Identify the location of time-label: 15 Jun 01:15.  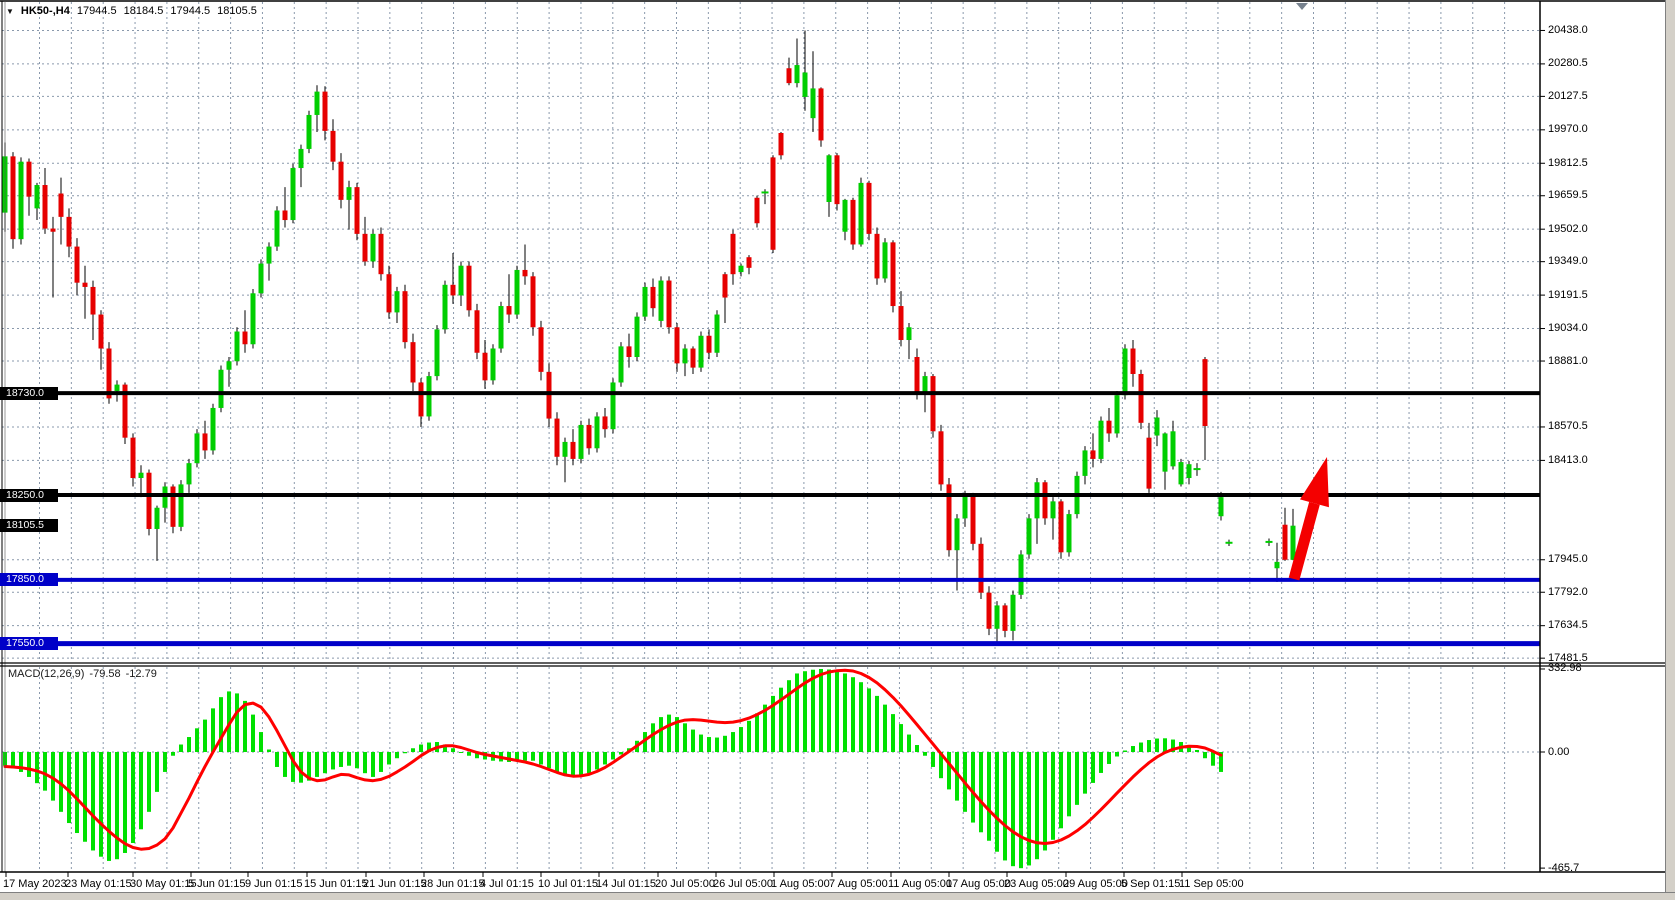
(336, 884).